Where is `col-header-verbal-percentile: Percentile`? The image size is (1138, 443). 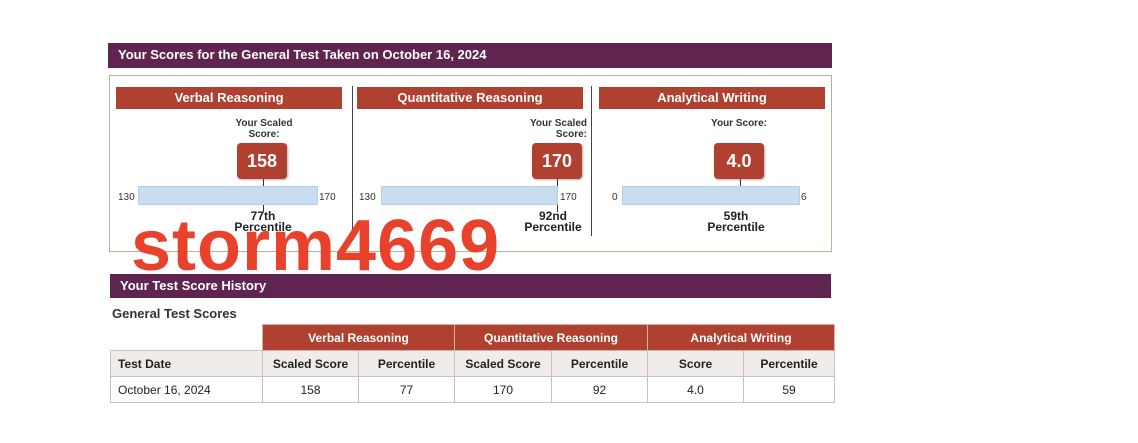
col-header-verbal-percentile: Percentile is located at coordinates (406, 363).